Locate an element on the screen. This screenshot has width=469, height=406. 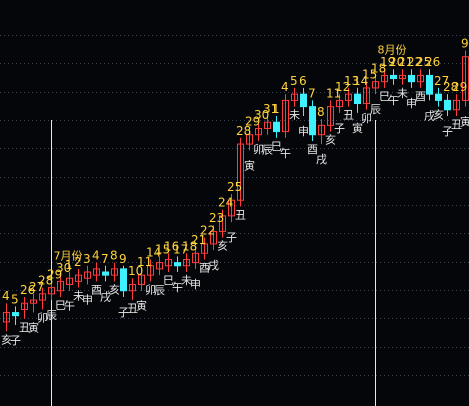
candle-day-label: 1 is located at coordinates (69, 265).